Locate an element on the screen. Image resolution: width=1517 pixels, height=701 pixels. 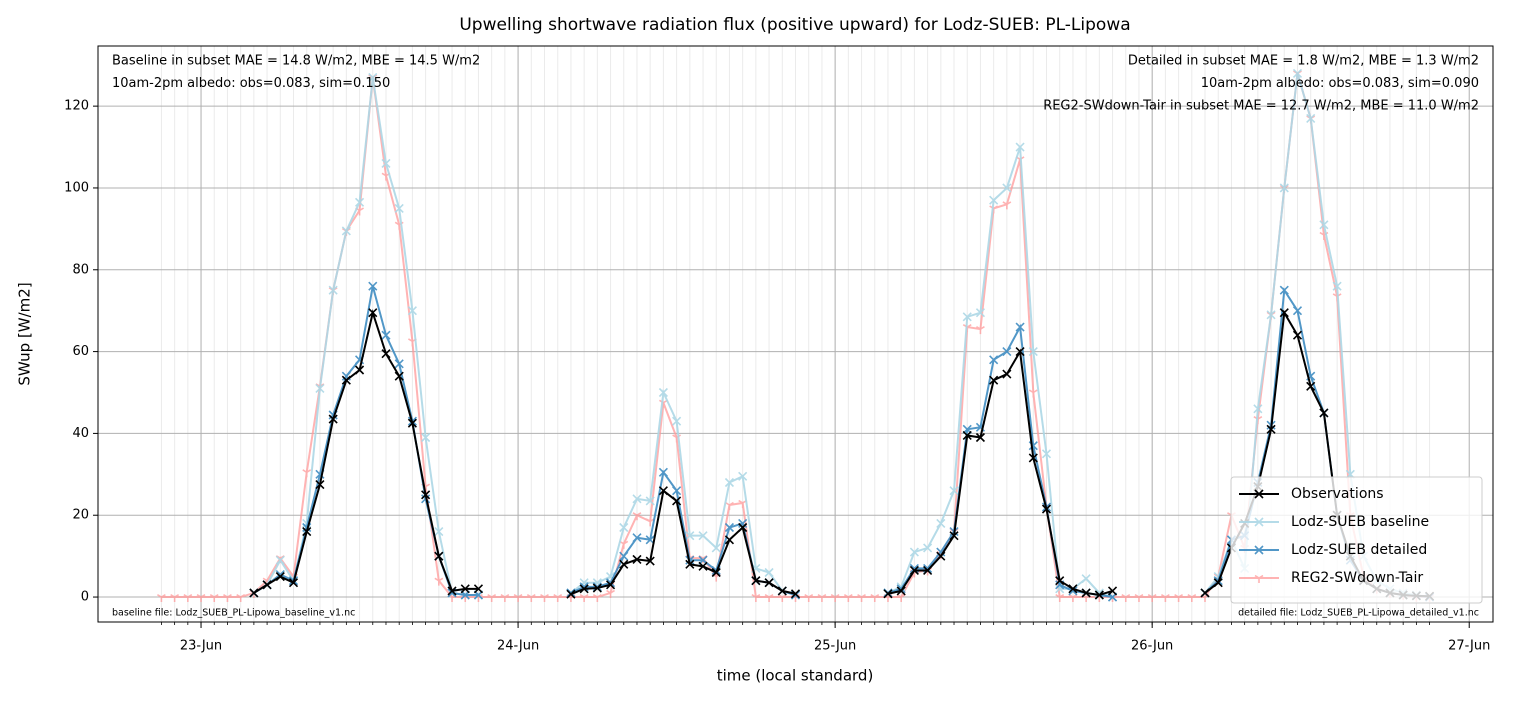
legend-label: Lodz-SUEB baseline is located at coordinates (1360, 522).